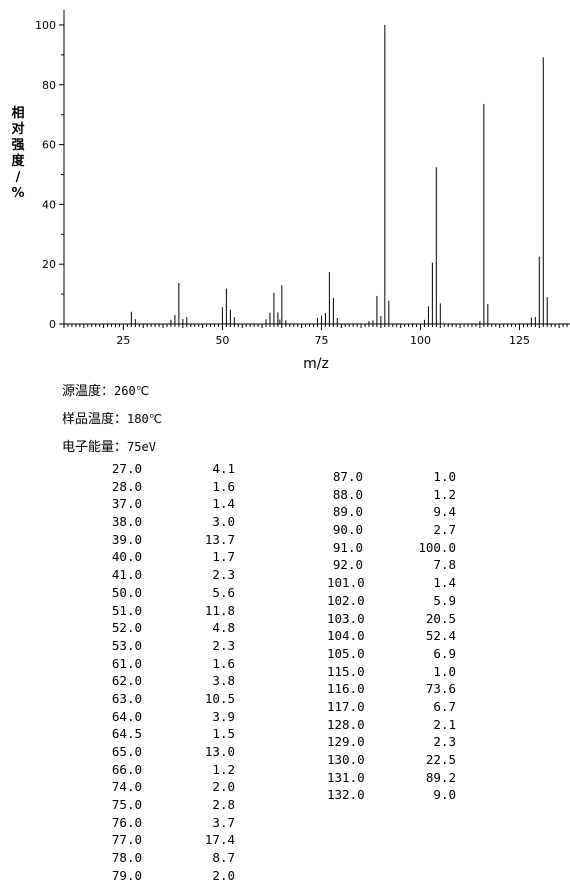 This screenshot has width=570, height=885. I want to click on peak-abundance: 2.7, so click(444, 530).